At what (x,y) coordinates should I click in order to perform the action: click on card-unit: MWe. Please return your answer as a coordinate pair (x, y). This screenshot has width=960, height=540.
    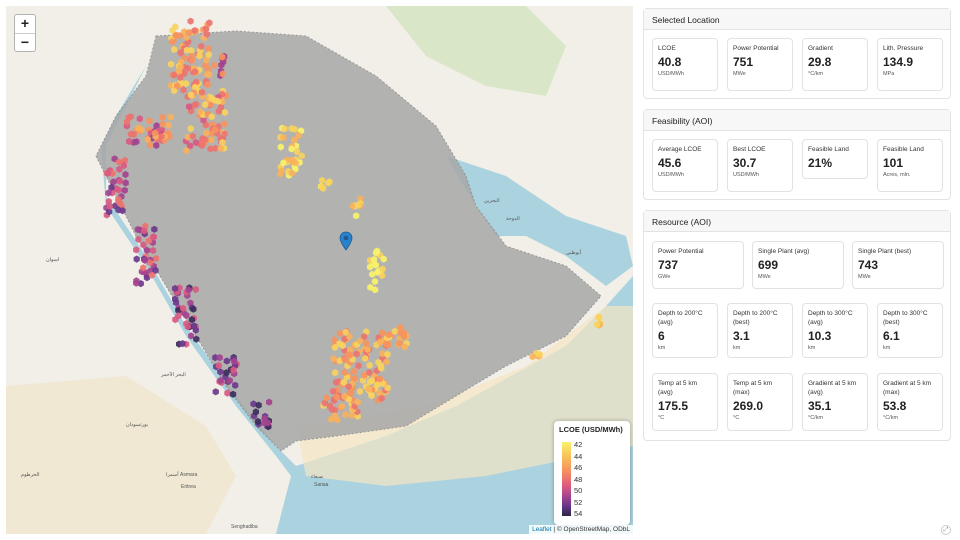
    Looking at the image, I should click on (739, 74).